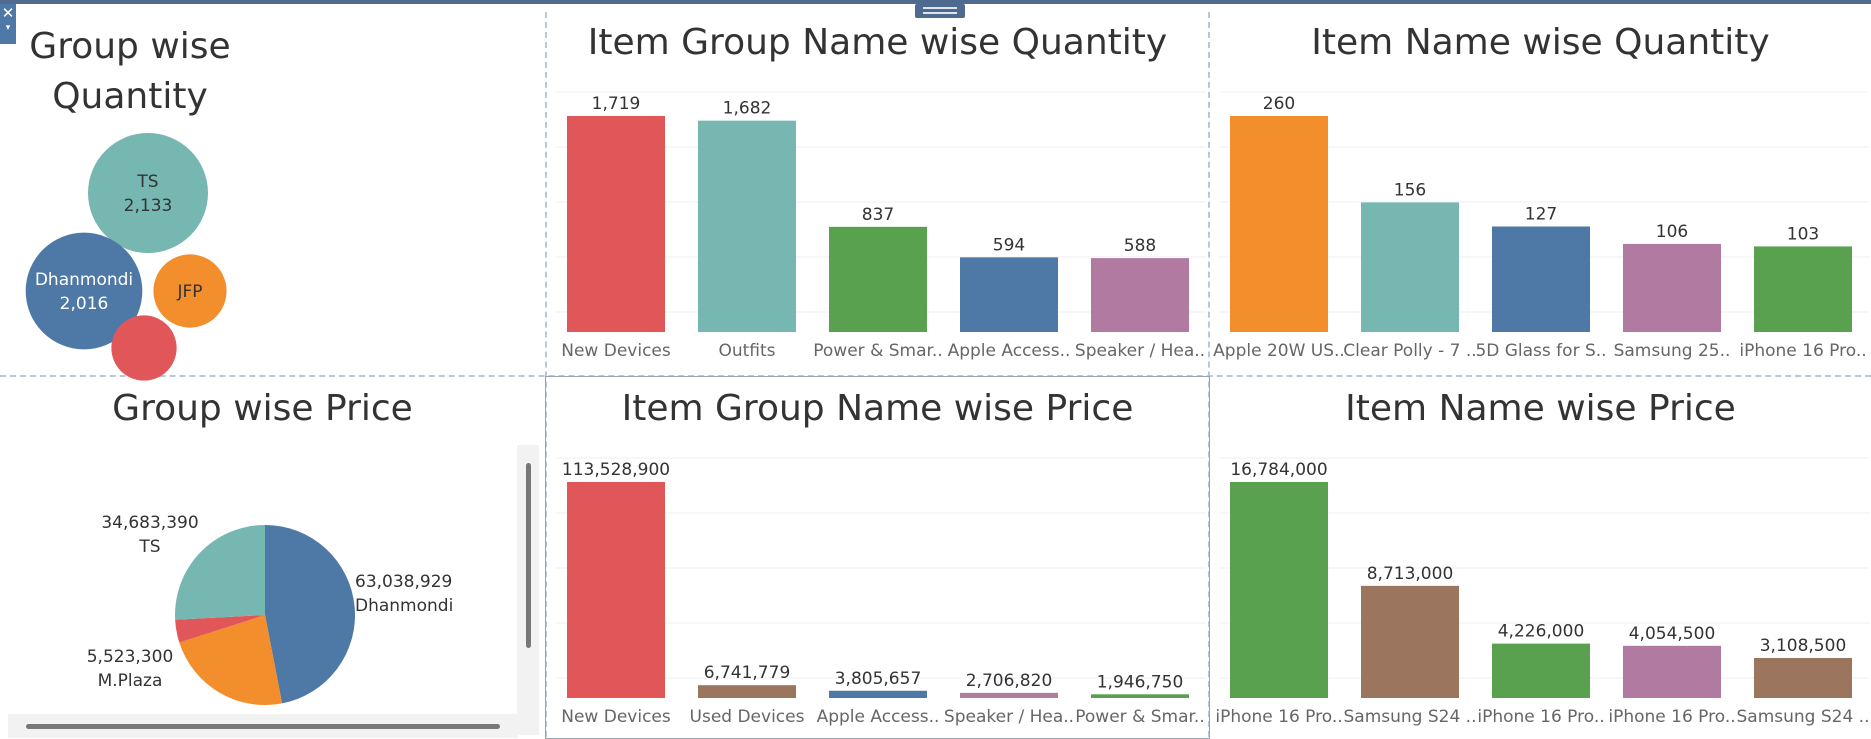  Describe the element at coordinates (403, 582) in the screenshot. I see `slice-value: 63,038,929` at that location.